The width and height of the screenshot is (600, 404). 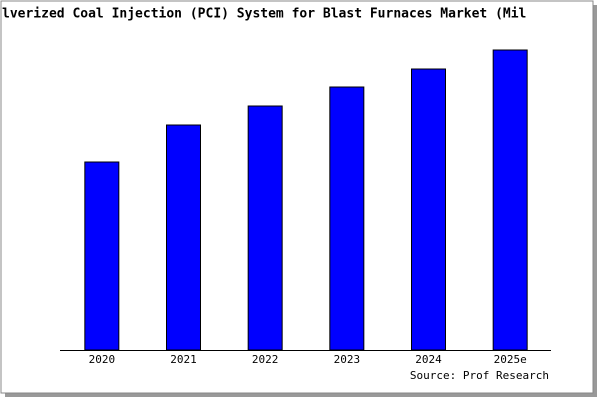 What do you see at coordinates (347, 359) in the screenshot?
I see `x-tick-label: 2023` at bounding box center [347, 359].